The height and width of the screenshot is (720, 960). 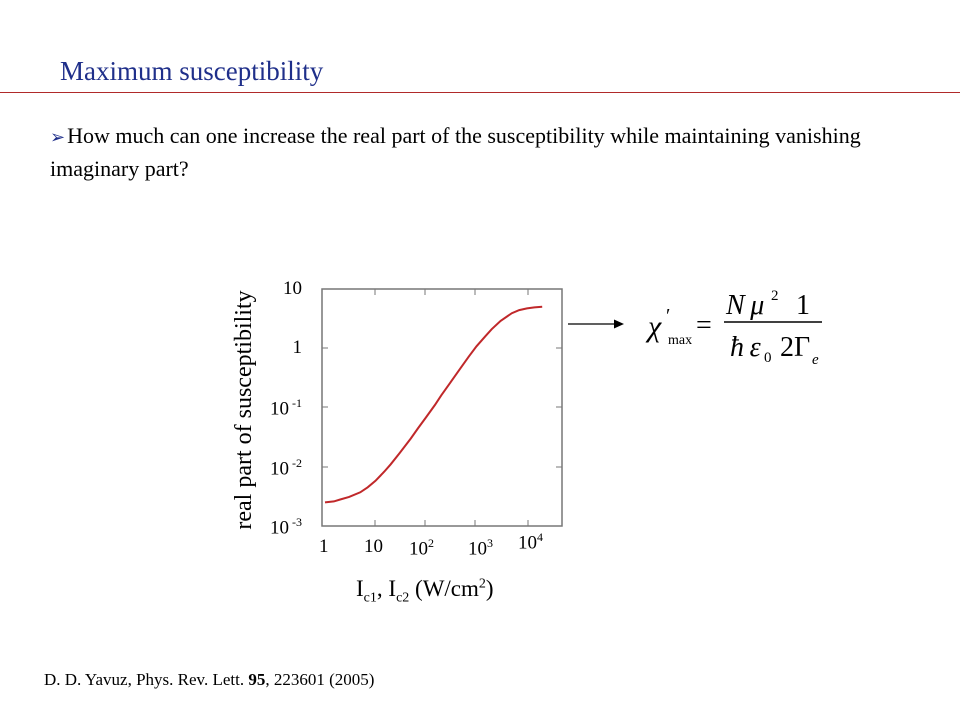 I want to click on y-tick-label: 10 -2, so click(x=280, y=468).